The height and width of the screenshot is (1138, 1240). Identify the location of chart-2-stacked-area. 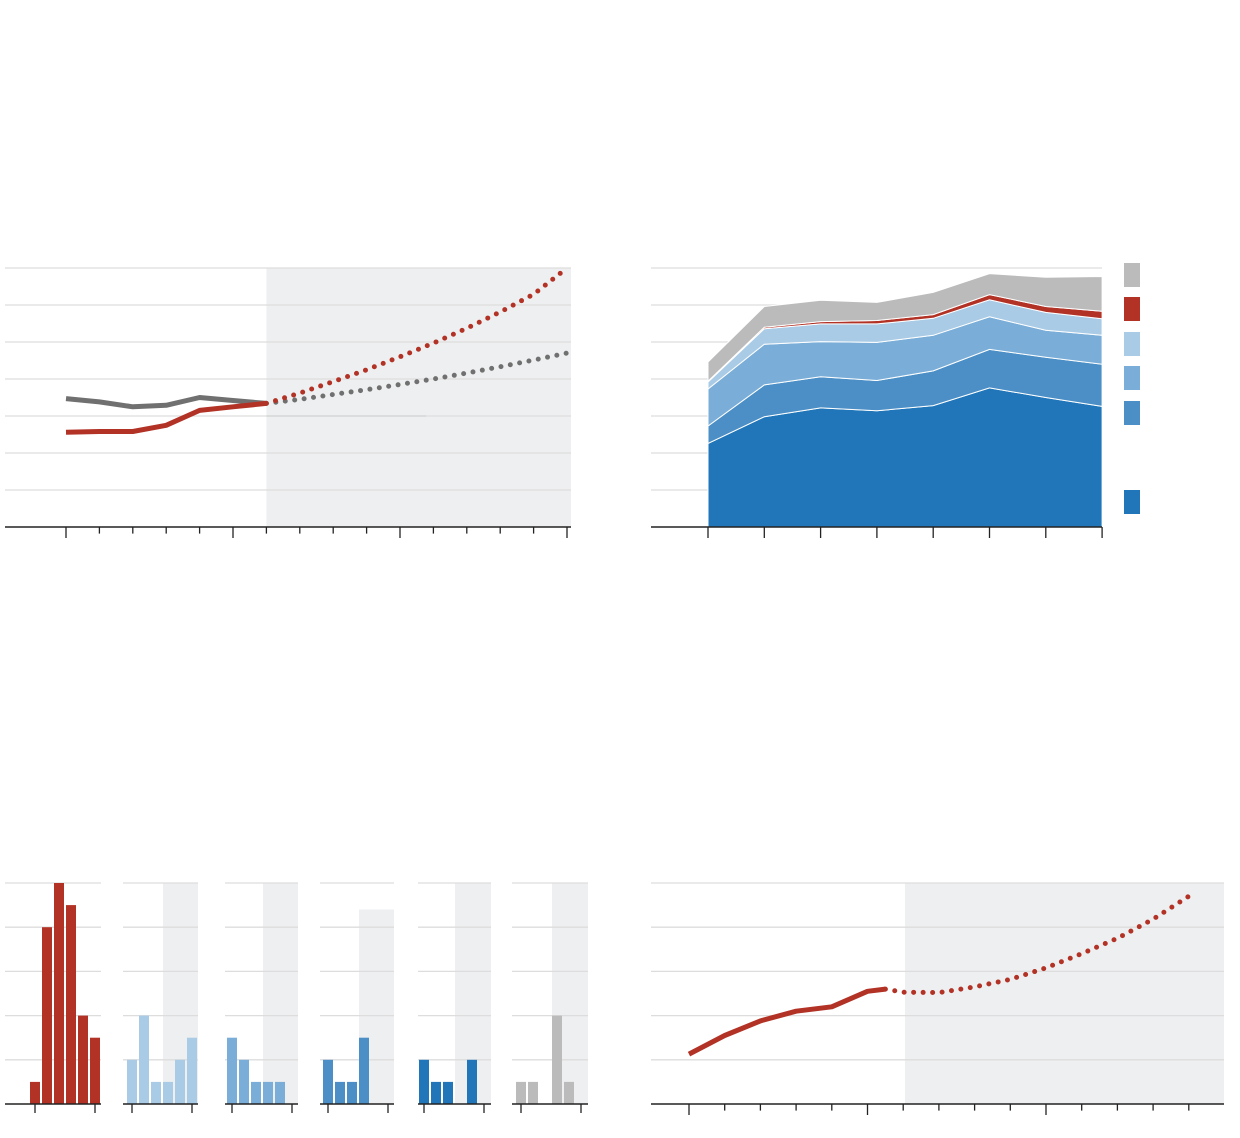
(895, 400).